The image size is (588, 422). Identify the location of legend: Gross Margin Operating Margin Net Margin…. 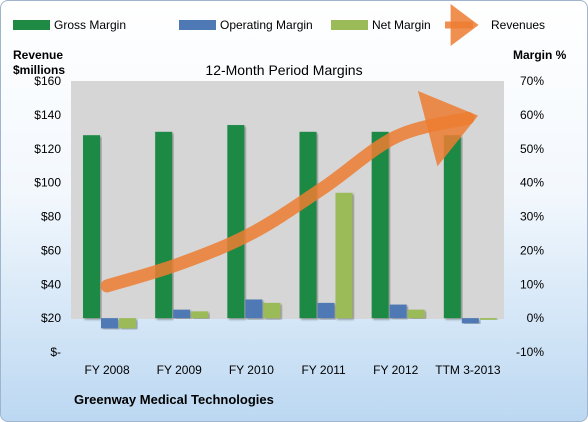
(279, 25).